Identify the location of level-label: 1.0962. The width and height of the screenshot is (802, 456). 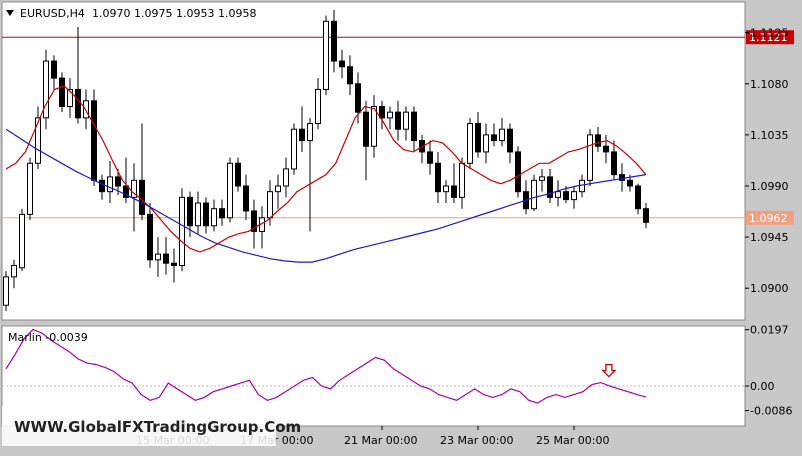
(768, 218).